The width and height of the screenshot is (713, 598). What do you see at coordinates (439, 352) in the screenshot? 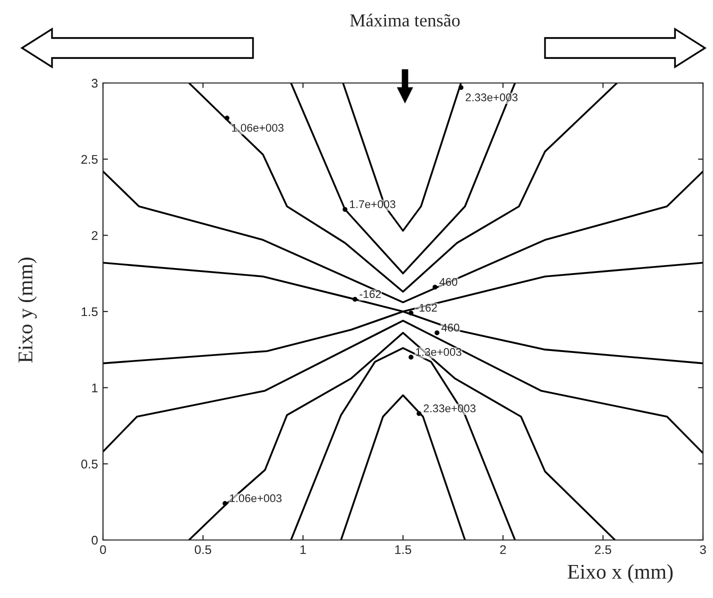
I see `annotation: 1.3e+003` at bounding box center [439, 352].